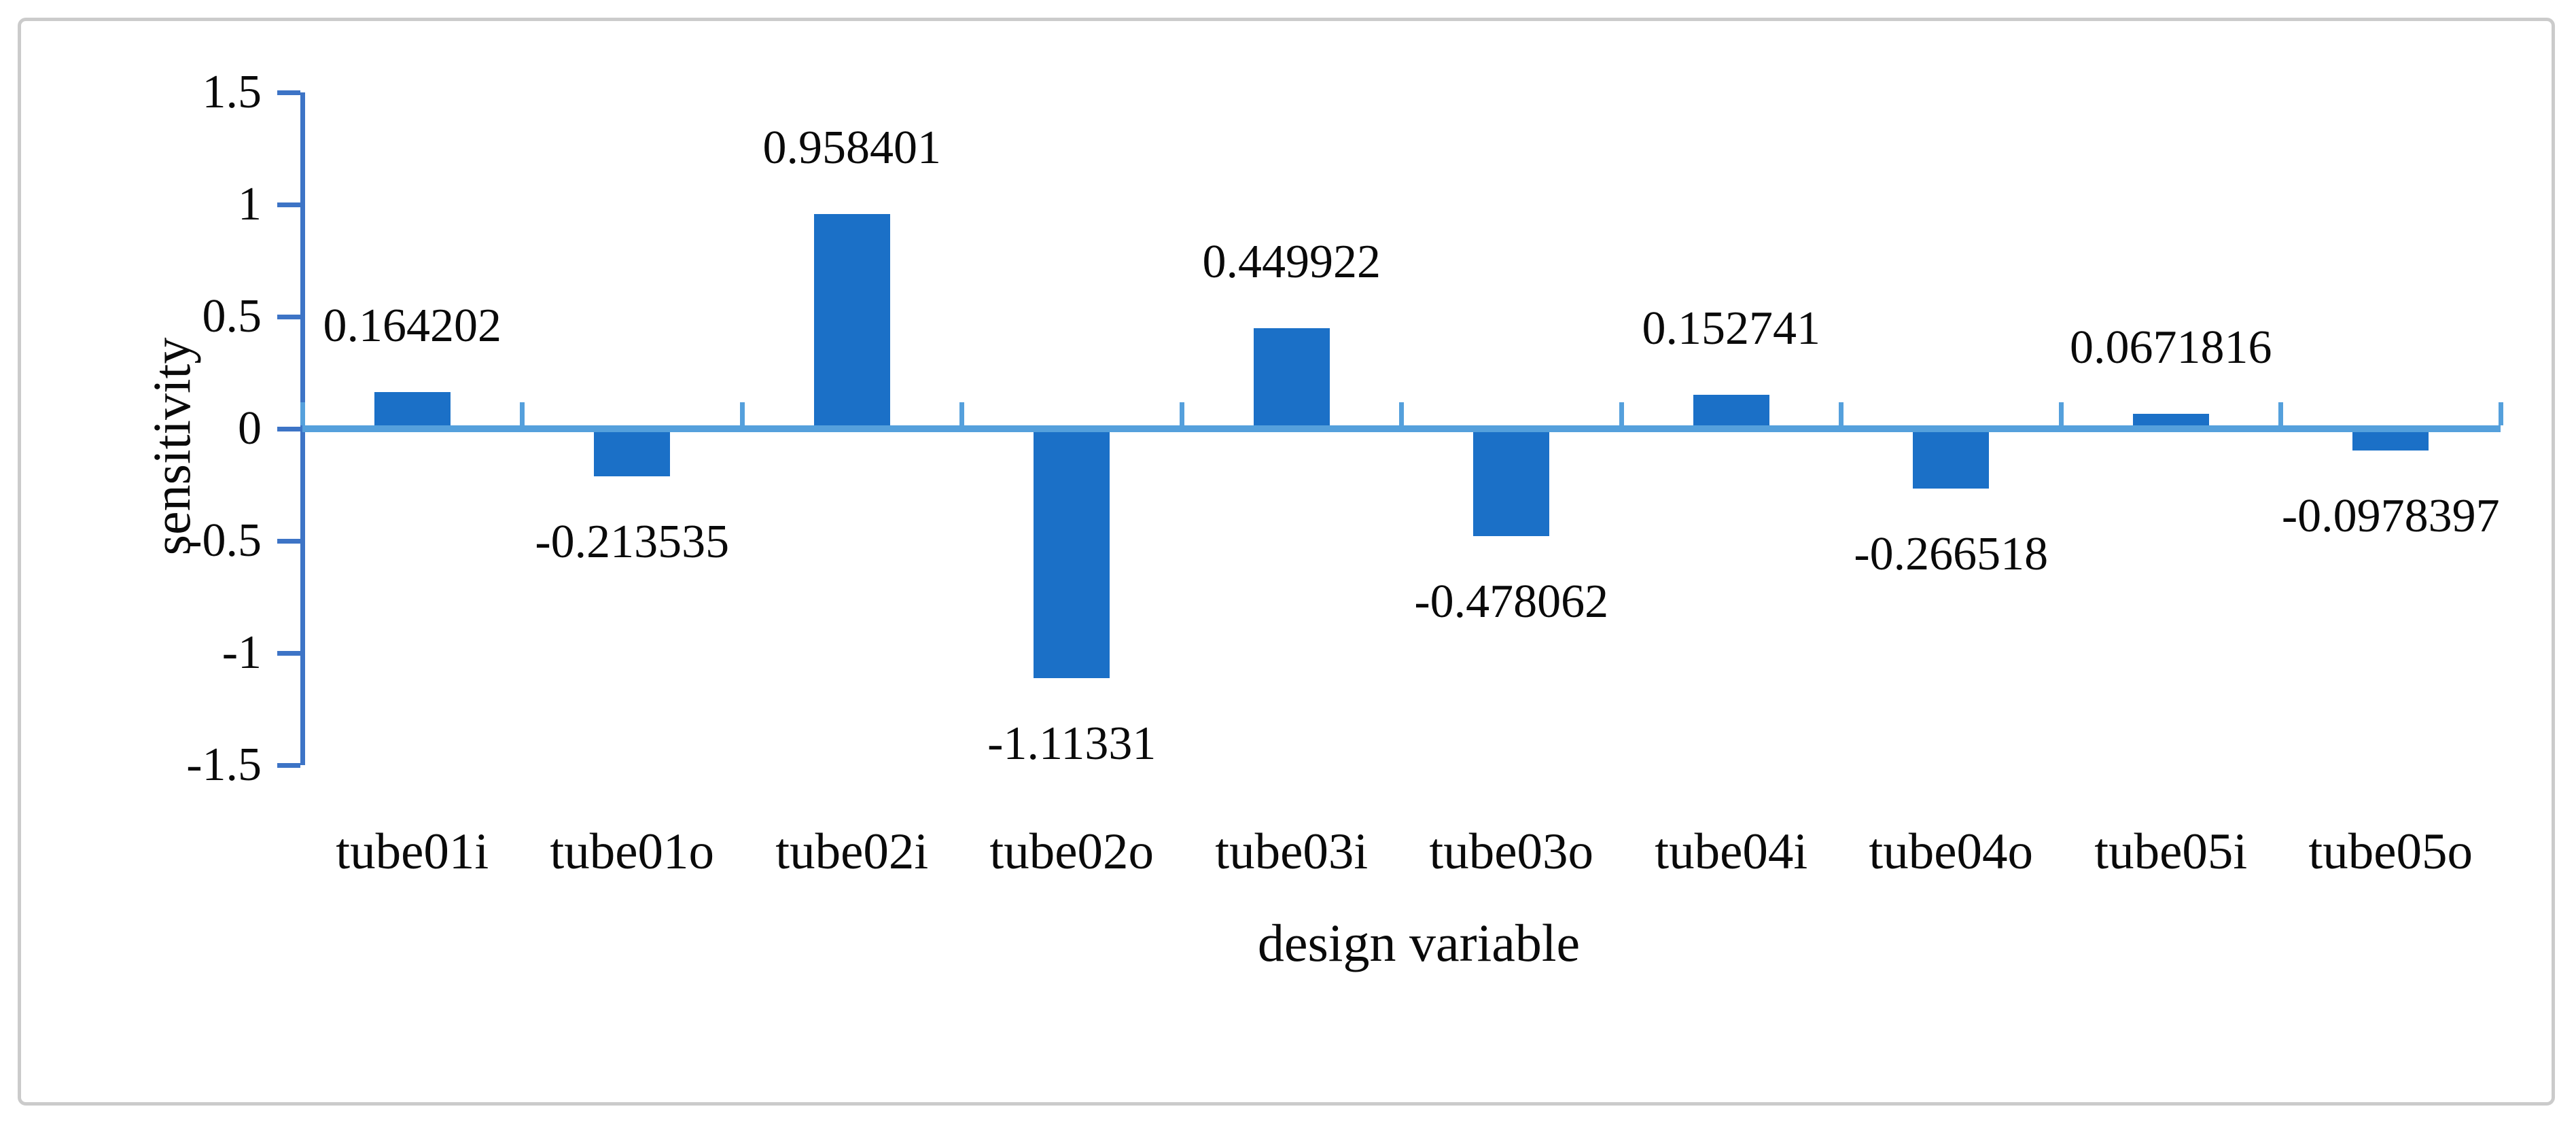 This screenshot has height=1130, width=2576. I want to click on category-label-tube03o: tube03o, so click(1511, 852).